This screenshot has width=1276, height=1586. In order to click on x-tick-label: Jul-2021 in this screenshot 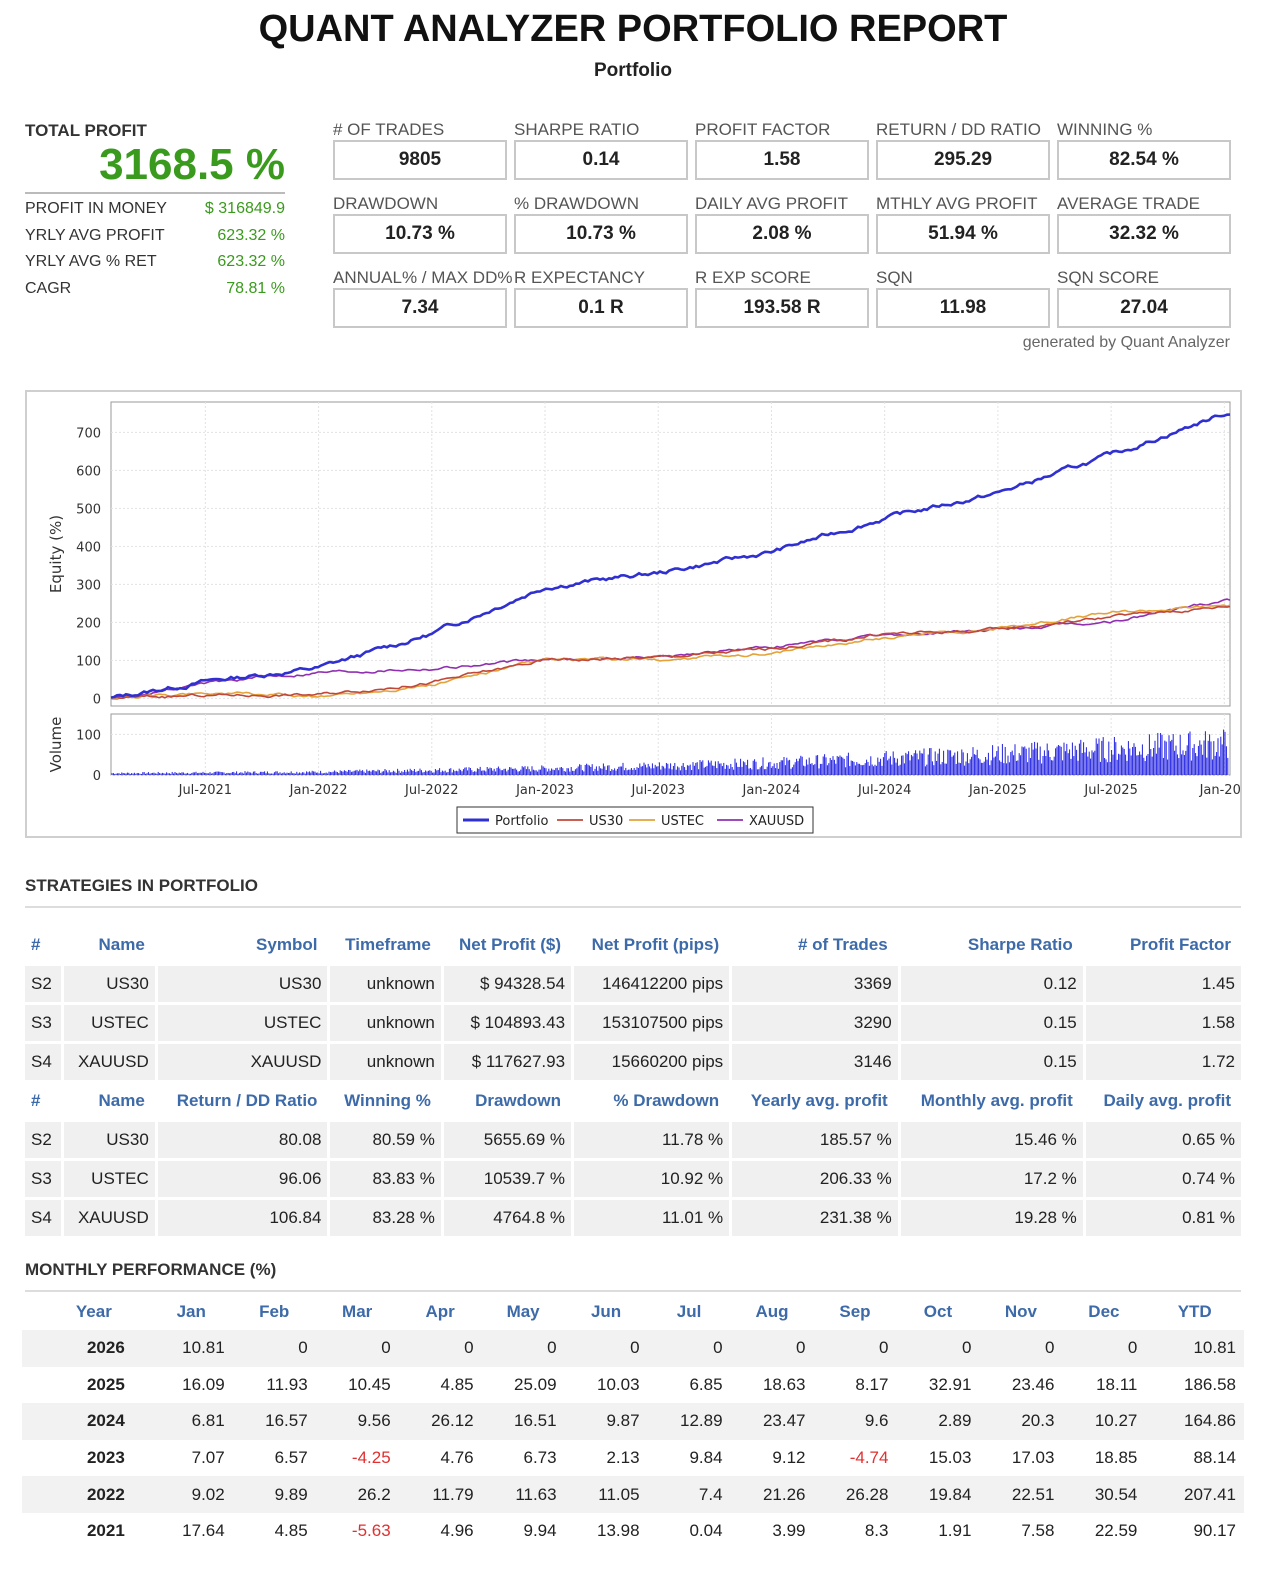, I will do `click(205, 790)`.